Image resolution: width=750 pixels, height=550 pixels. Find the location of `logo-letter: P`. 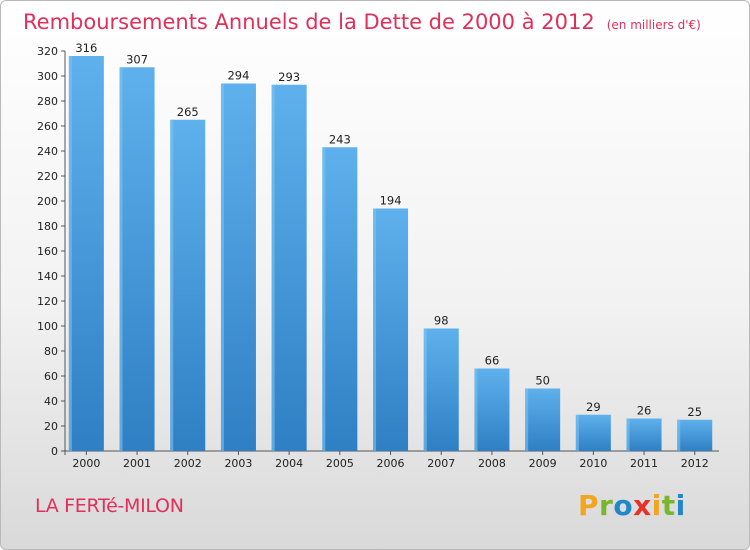

logo-letter: P is located at coordinates (589, 505).